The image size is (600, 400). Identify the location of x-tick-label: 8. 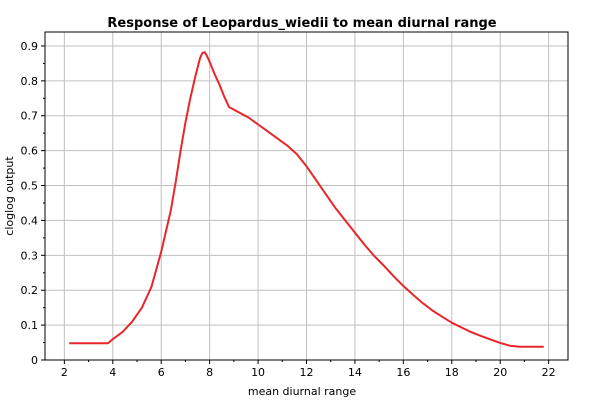
(209, 372).